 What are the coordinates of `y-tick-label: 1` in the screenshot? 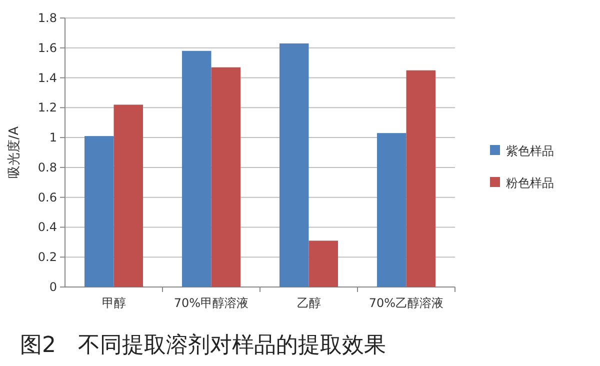 It's located at (53, 137).